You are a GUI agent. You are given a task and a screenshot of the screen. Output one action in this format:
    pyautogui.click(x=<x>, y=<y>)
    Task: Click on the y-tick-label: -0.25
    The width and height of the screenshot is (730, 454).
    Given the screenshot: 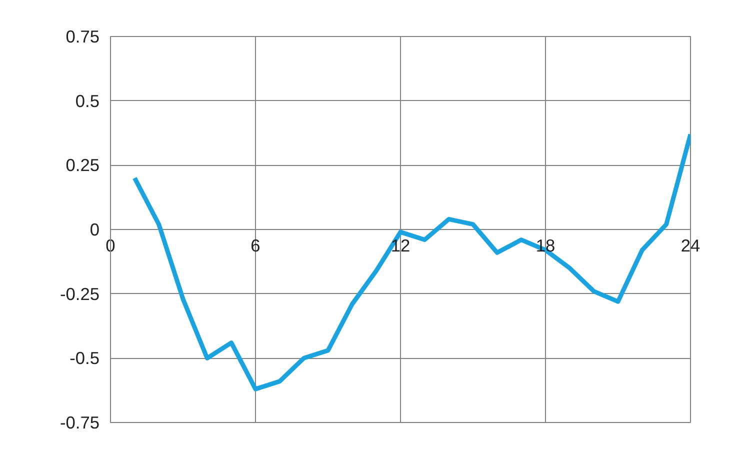 What is the action you would take?
    pyautogui.click(x=80, y=294)
    